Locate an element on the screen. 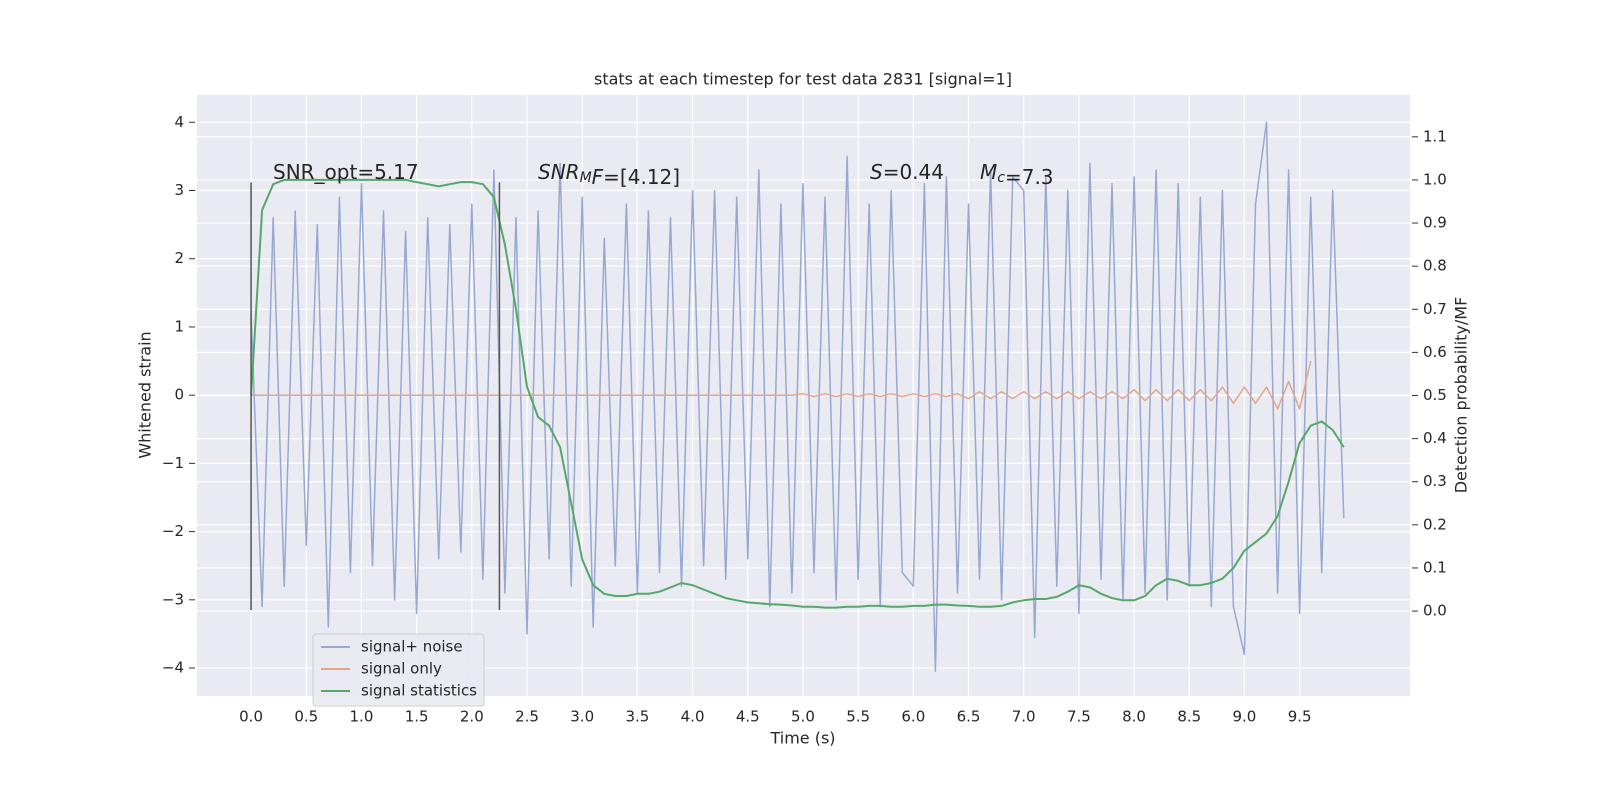 The height and width of the screenshot is (800, 1600). legend-label: signal+ noise is located at coordinates (412, 647).